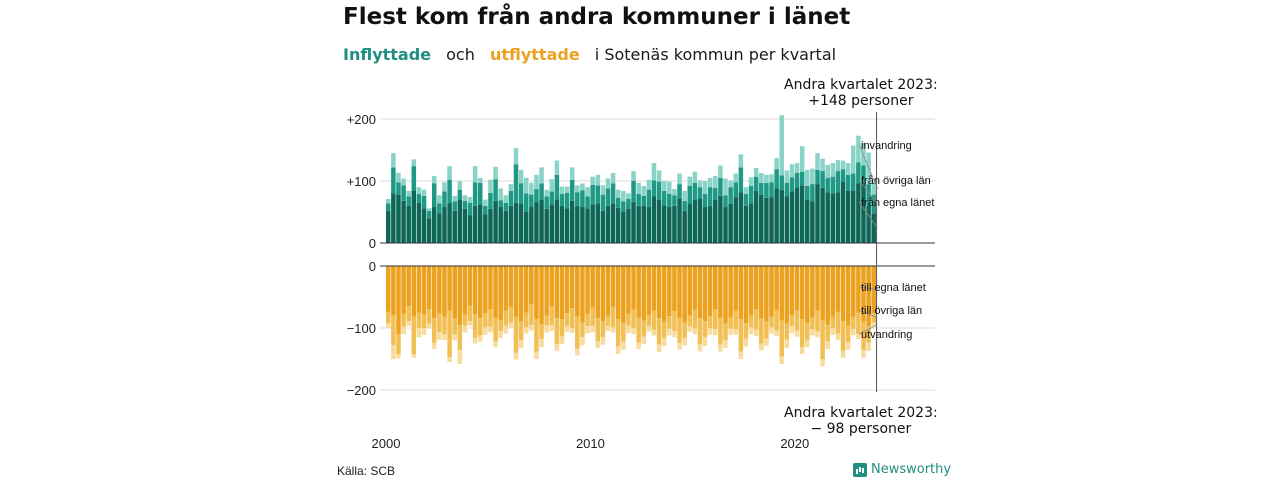  I want to click on subtitle-and-word: och, so click(460, 54).